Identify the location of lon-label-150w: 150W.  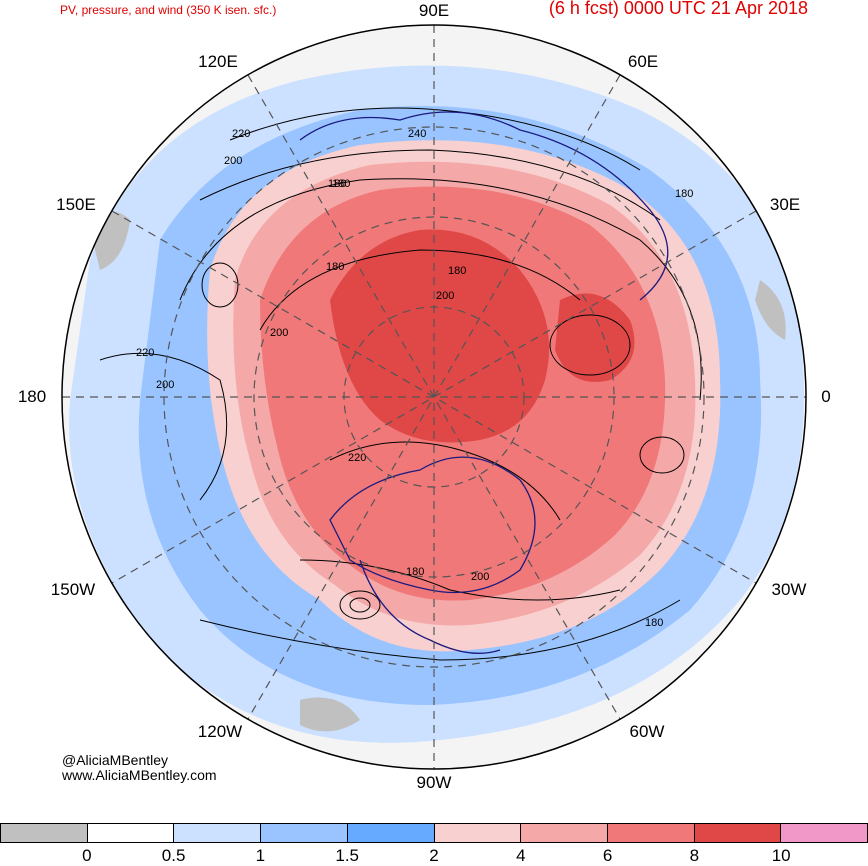
(73, 589).